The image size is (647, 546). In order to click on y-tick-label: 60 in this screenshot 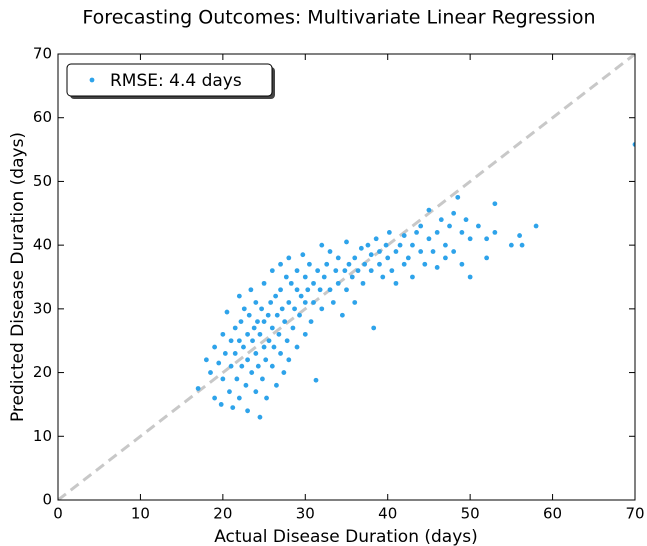, I will do `click(42, 117)`.